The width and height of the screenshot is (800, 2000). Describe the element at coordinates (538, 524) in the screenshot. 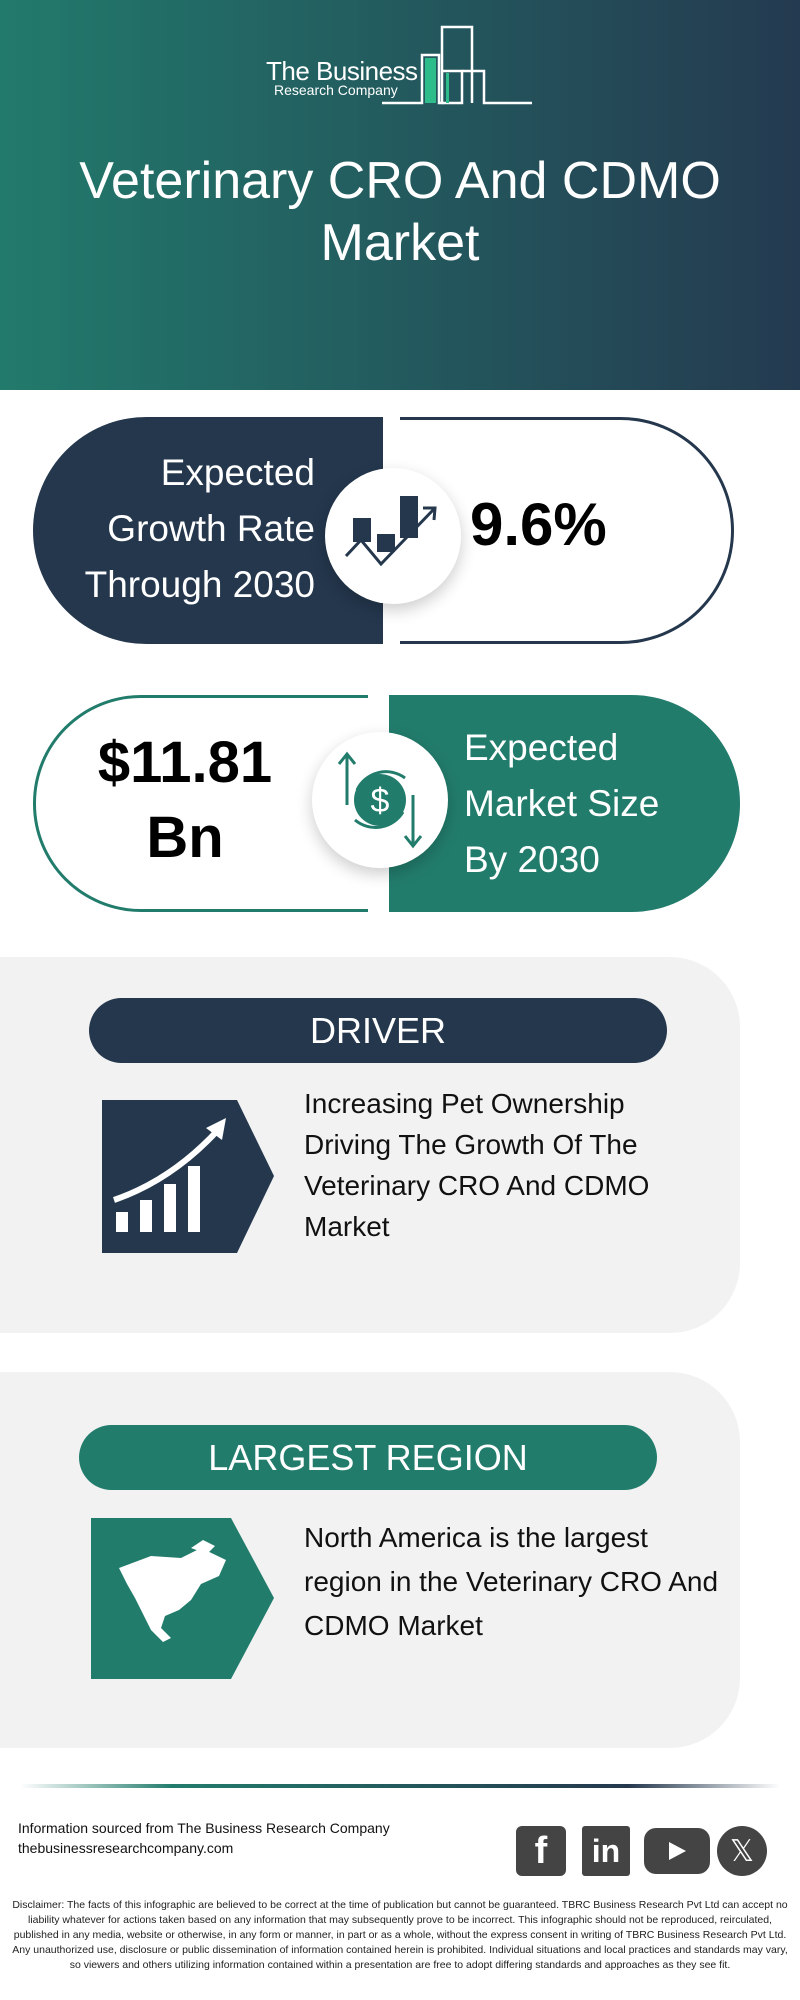

I see `growth-value: 9.6%` at that location.